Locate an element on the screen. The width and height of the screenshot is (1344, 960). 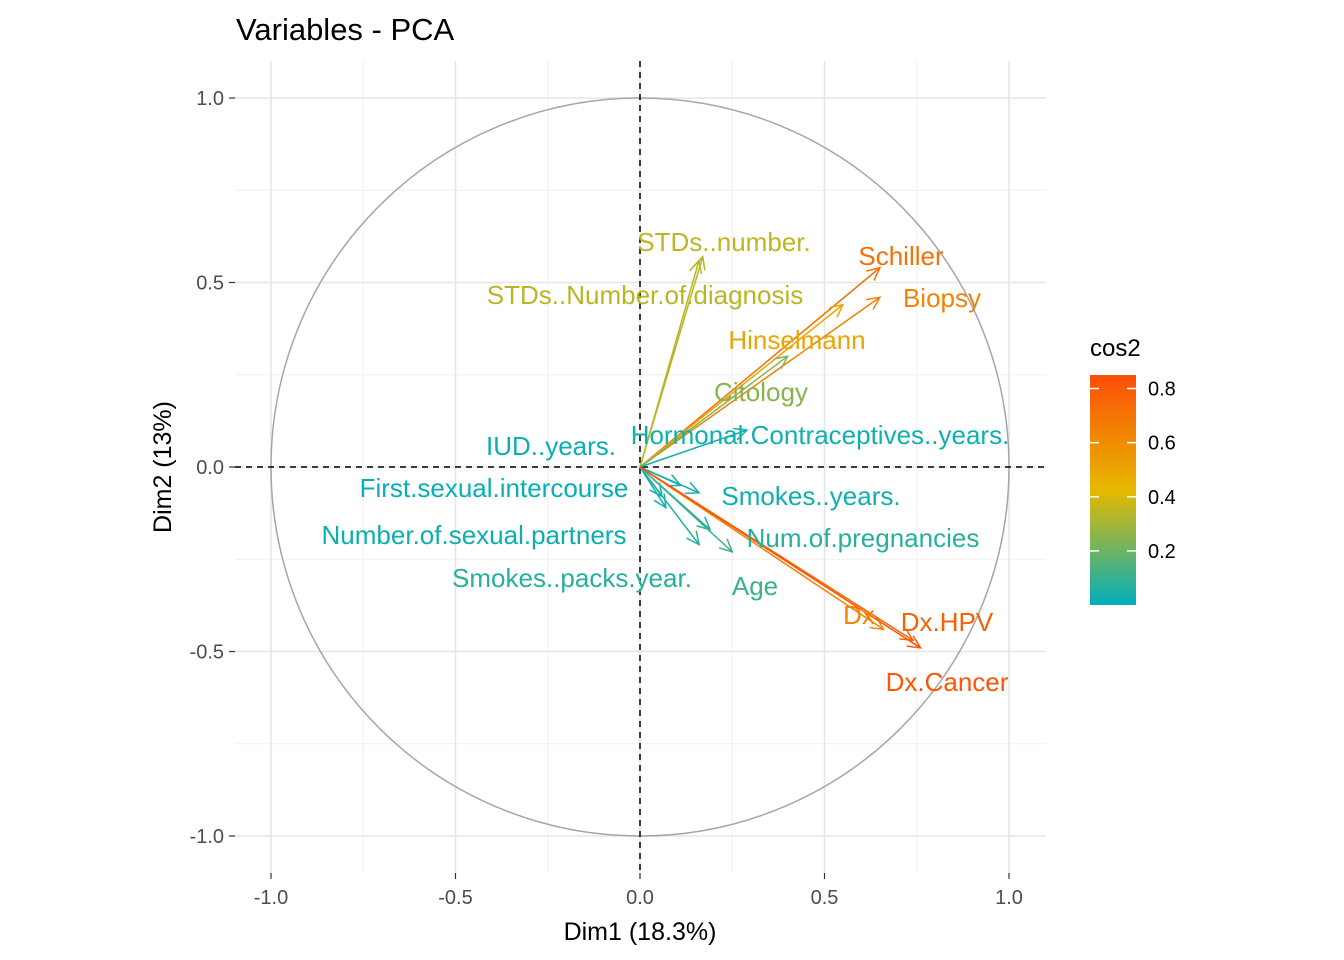
legend-tick-label: 0.4 is located at coordinates (1162, 498).